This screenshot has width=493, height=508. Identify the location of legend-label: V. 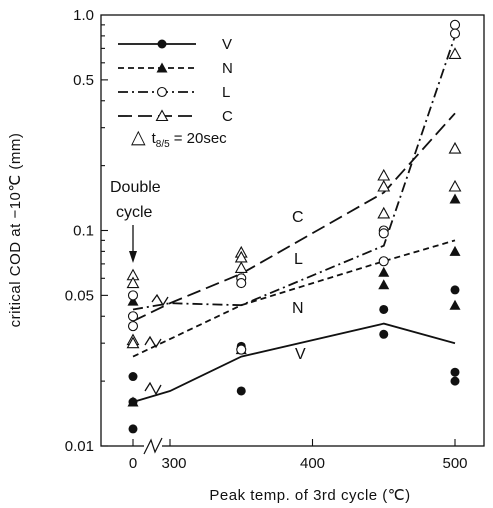
(227, 44).